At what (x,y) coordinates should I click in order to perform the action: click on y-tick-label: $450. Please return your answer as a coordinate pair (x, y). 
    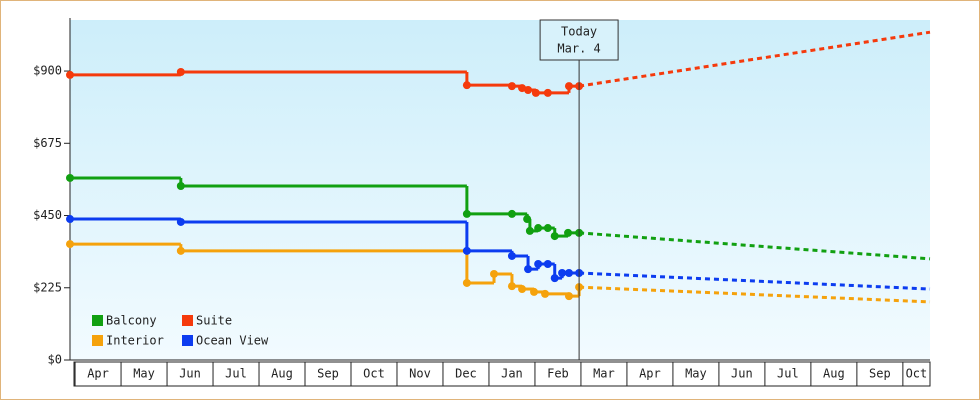
    Looking at the image, I should click on (47, 215).